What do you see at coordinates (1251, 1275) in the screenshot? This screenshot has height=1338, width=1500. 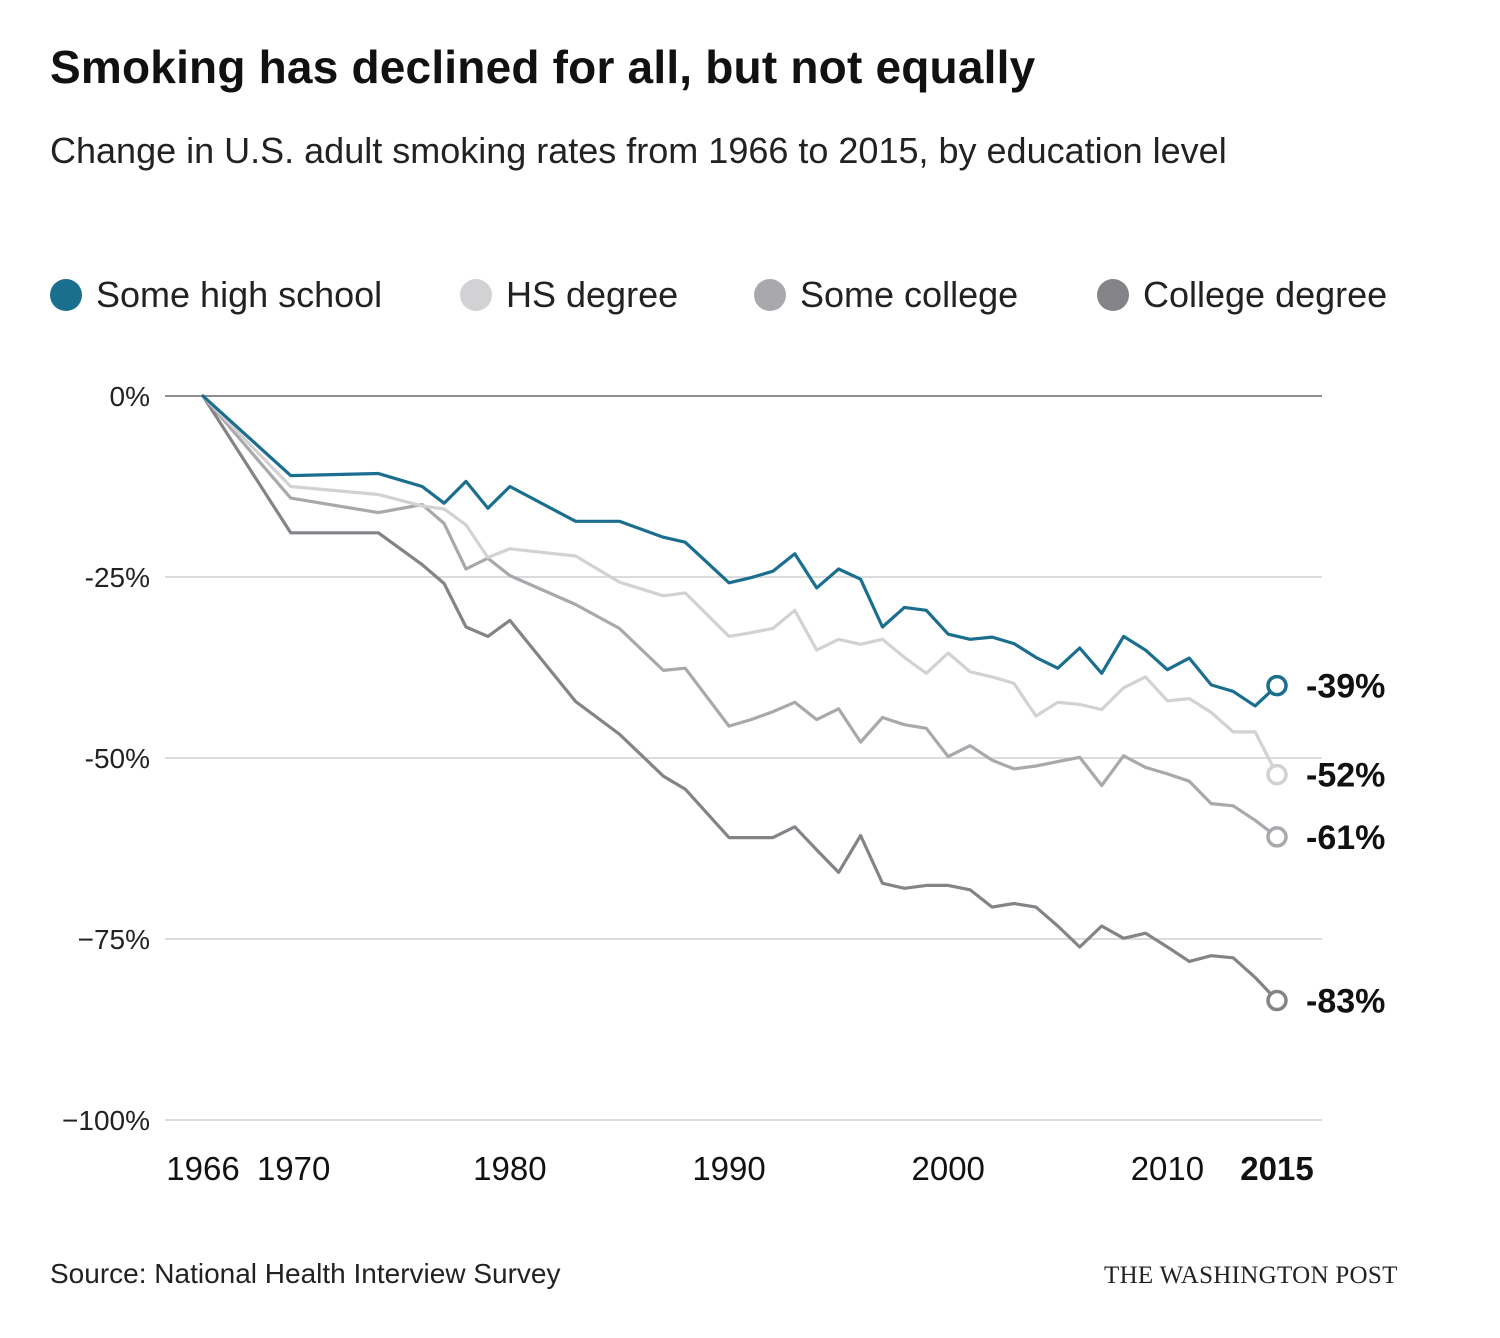 I see `publisher-logo: THE WASHINGTON POST` at bounding box center [1251, 1275].